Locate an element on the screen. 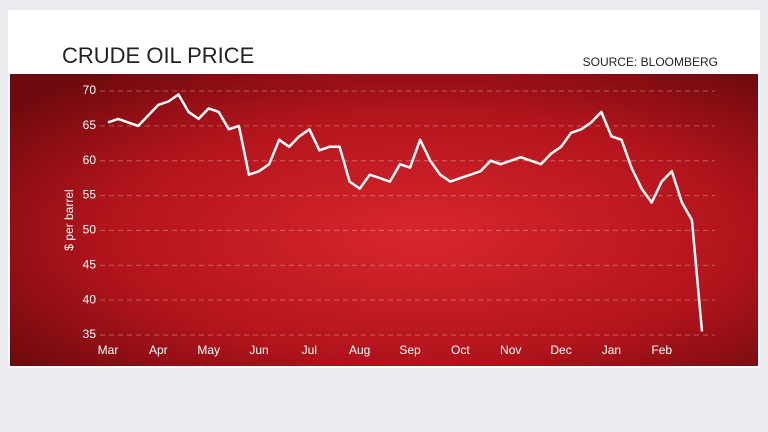 This screenshot has height=432, width=768. x-tick-label: Jun is located at coordinates (258, 350).